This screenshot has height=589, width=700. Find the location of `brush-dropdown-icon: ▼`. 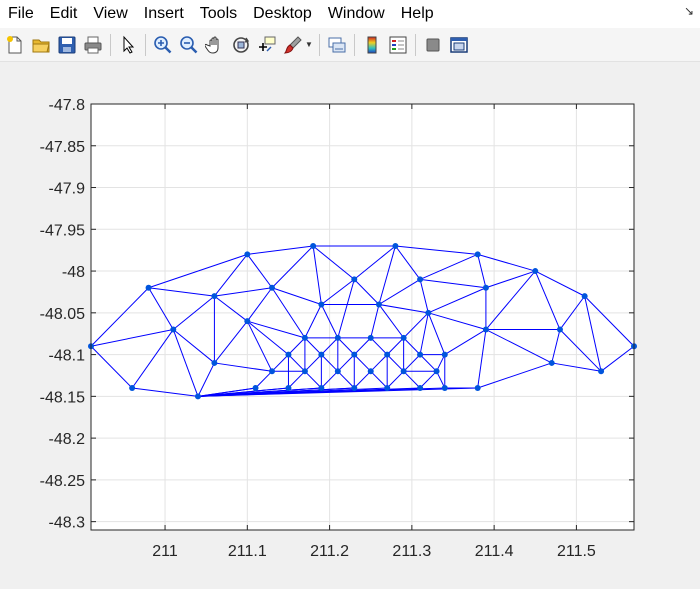

brush-dropdown-icon: ▼ is located at coordinates (309, 44).